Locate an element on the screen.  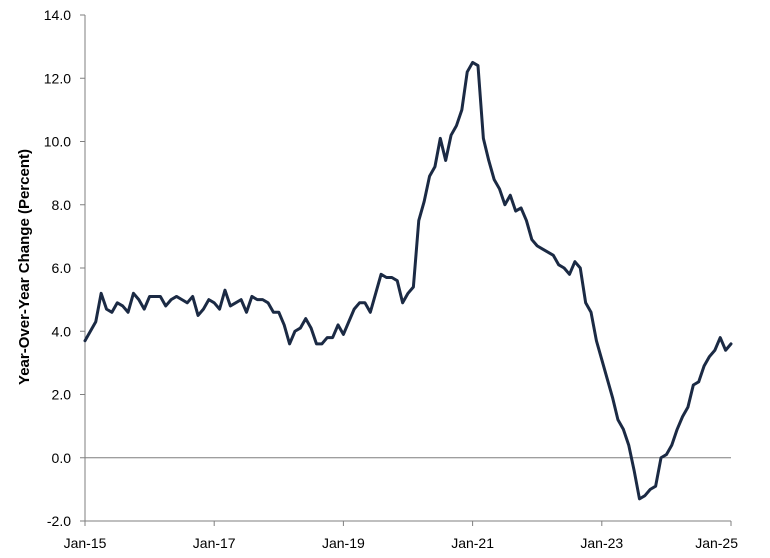
y-axis-title: Year-Over-Year Change (Percent) is located at coordinates (24, 267).